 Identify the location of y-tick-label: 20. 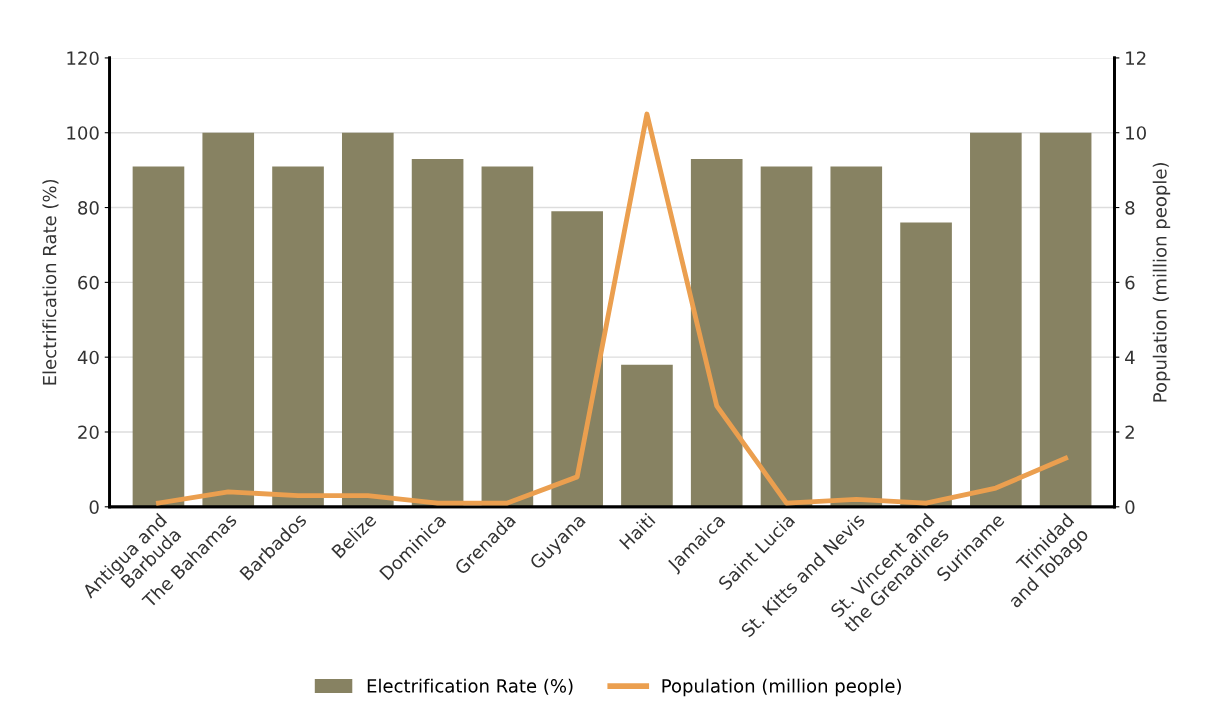
(88, 432).